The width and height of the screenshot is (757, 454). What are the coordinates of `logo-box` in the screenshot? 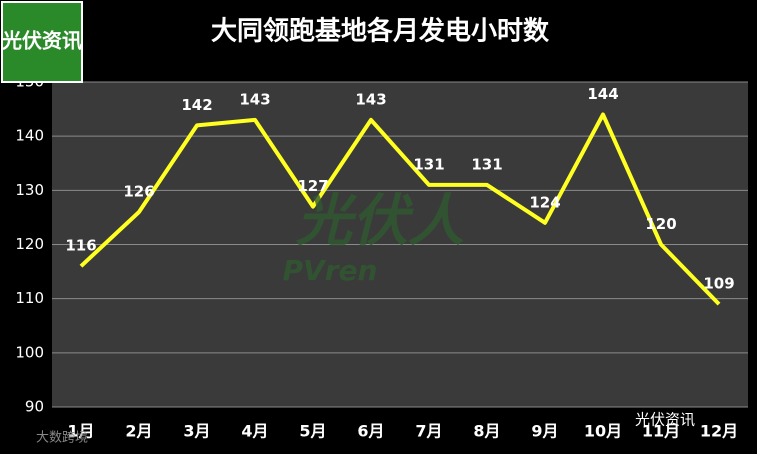 It's located at (42, 42).